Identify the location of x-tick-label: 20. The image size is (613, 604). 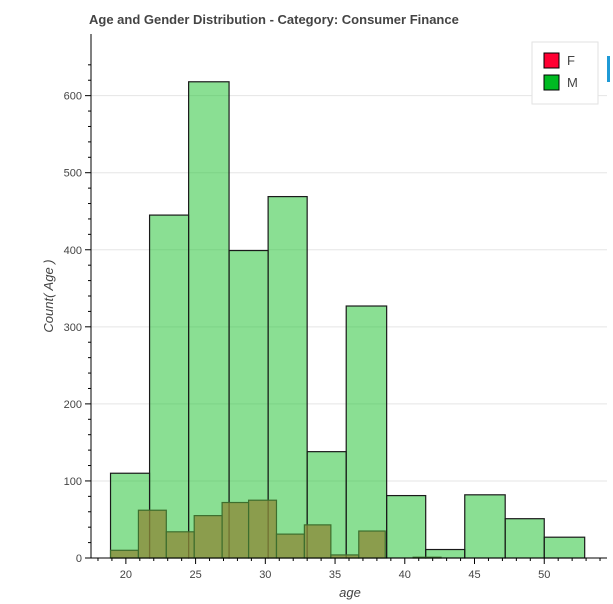
(126, 575).